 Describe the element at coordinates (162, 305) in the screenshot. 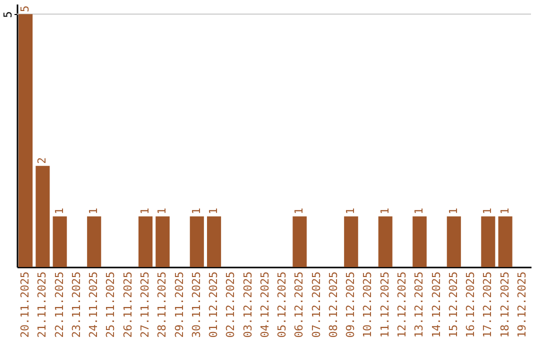

I see `x-tick-label: 28.11.2025` at that location.